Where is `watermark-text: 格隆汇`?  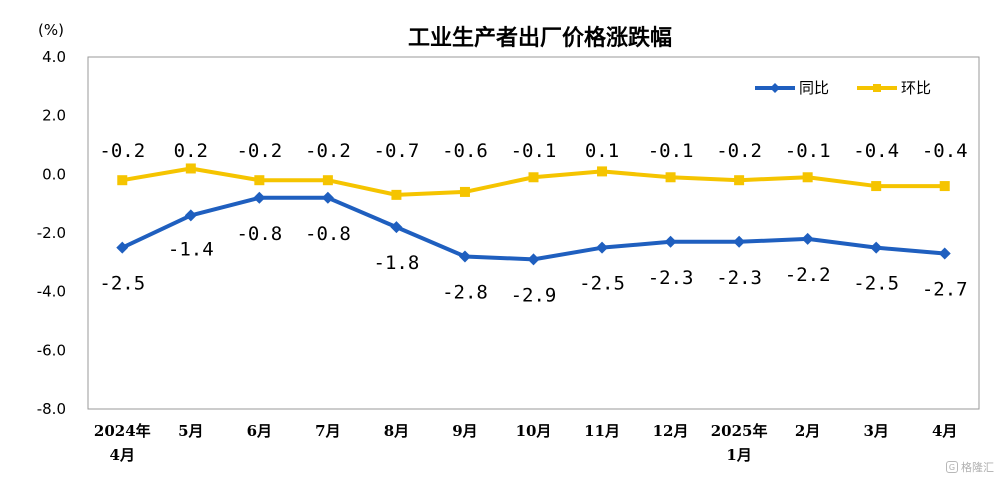
watermark-text: 格隆汇 is located at coordinates (977, 467).